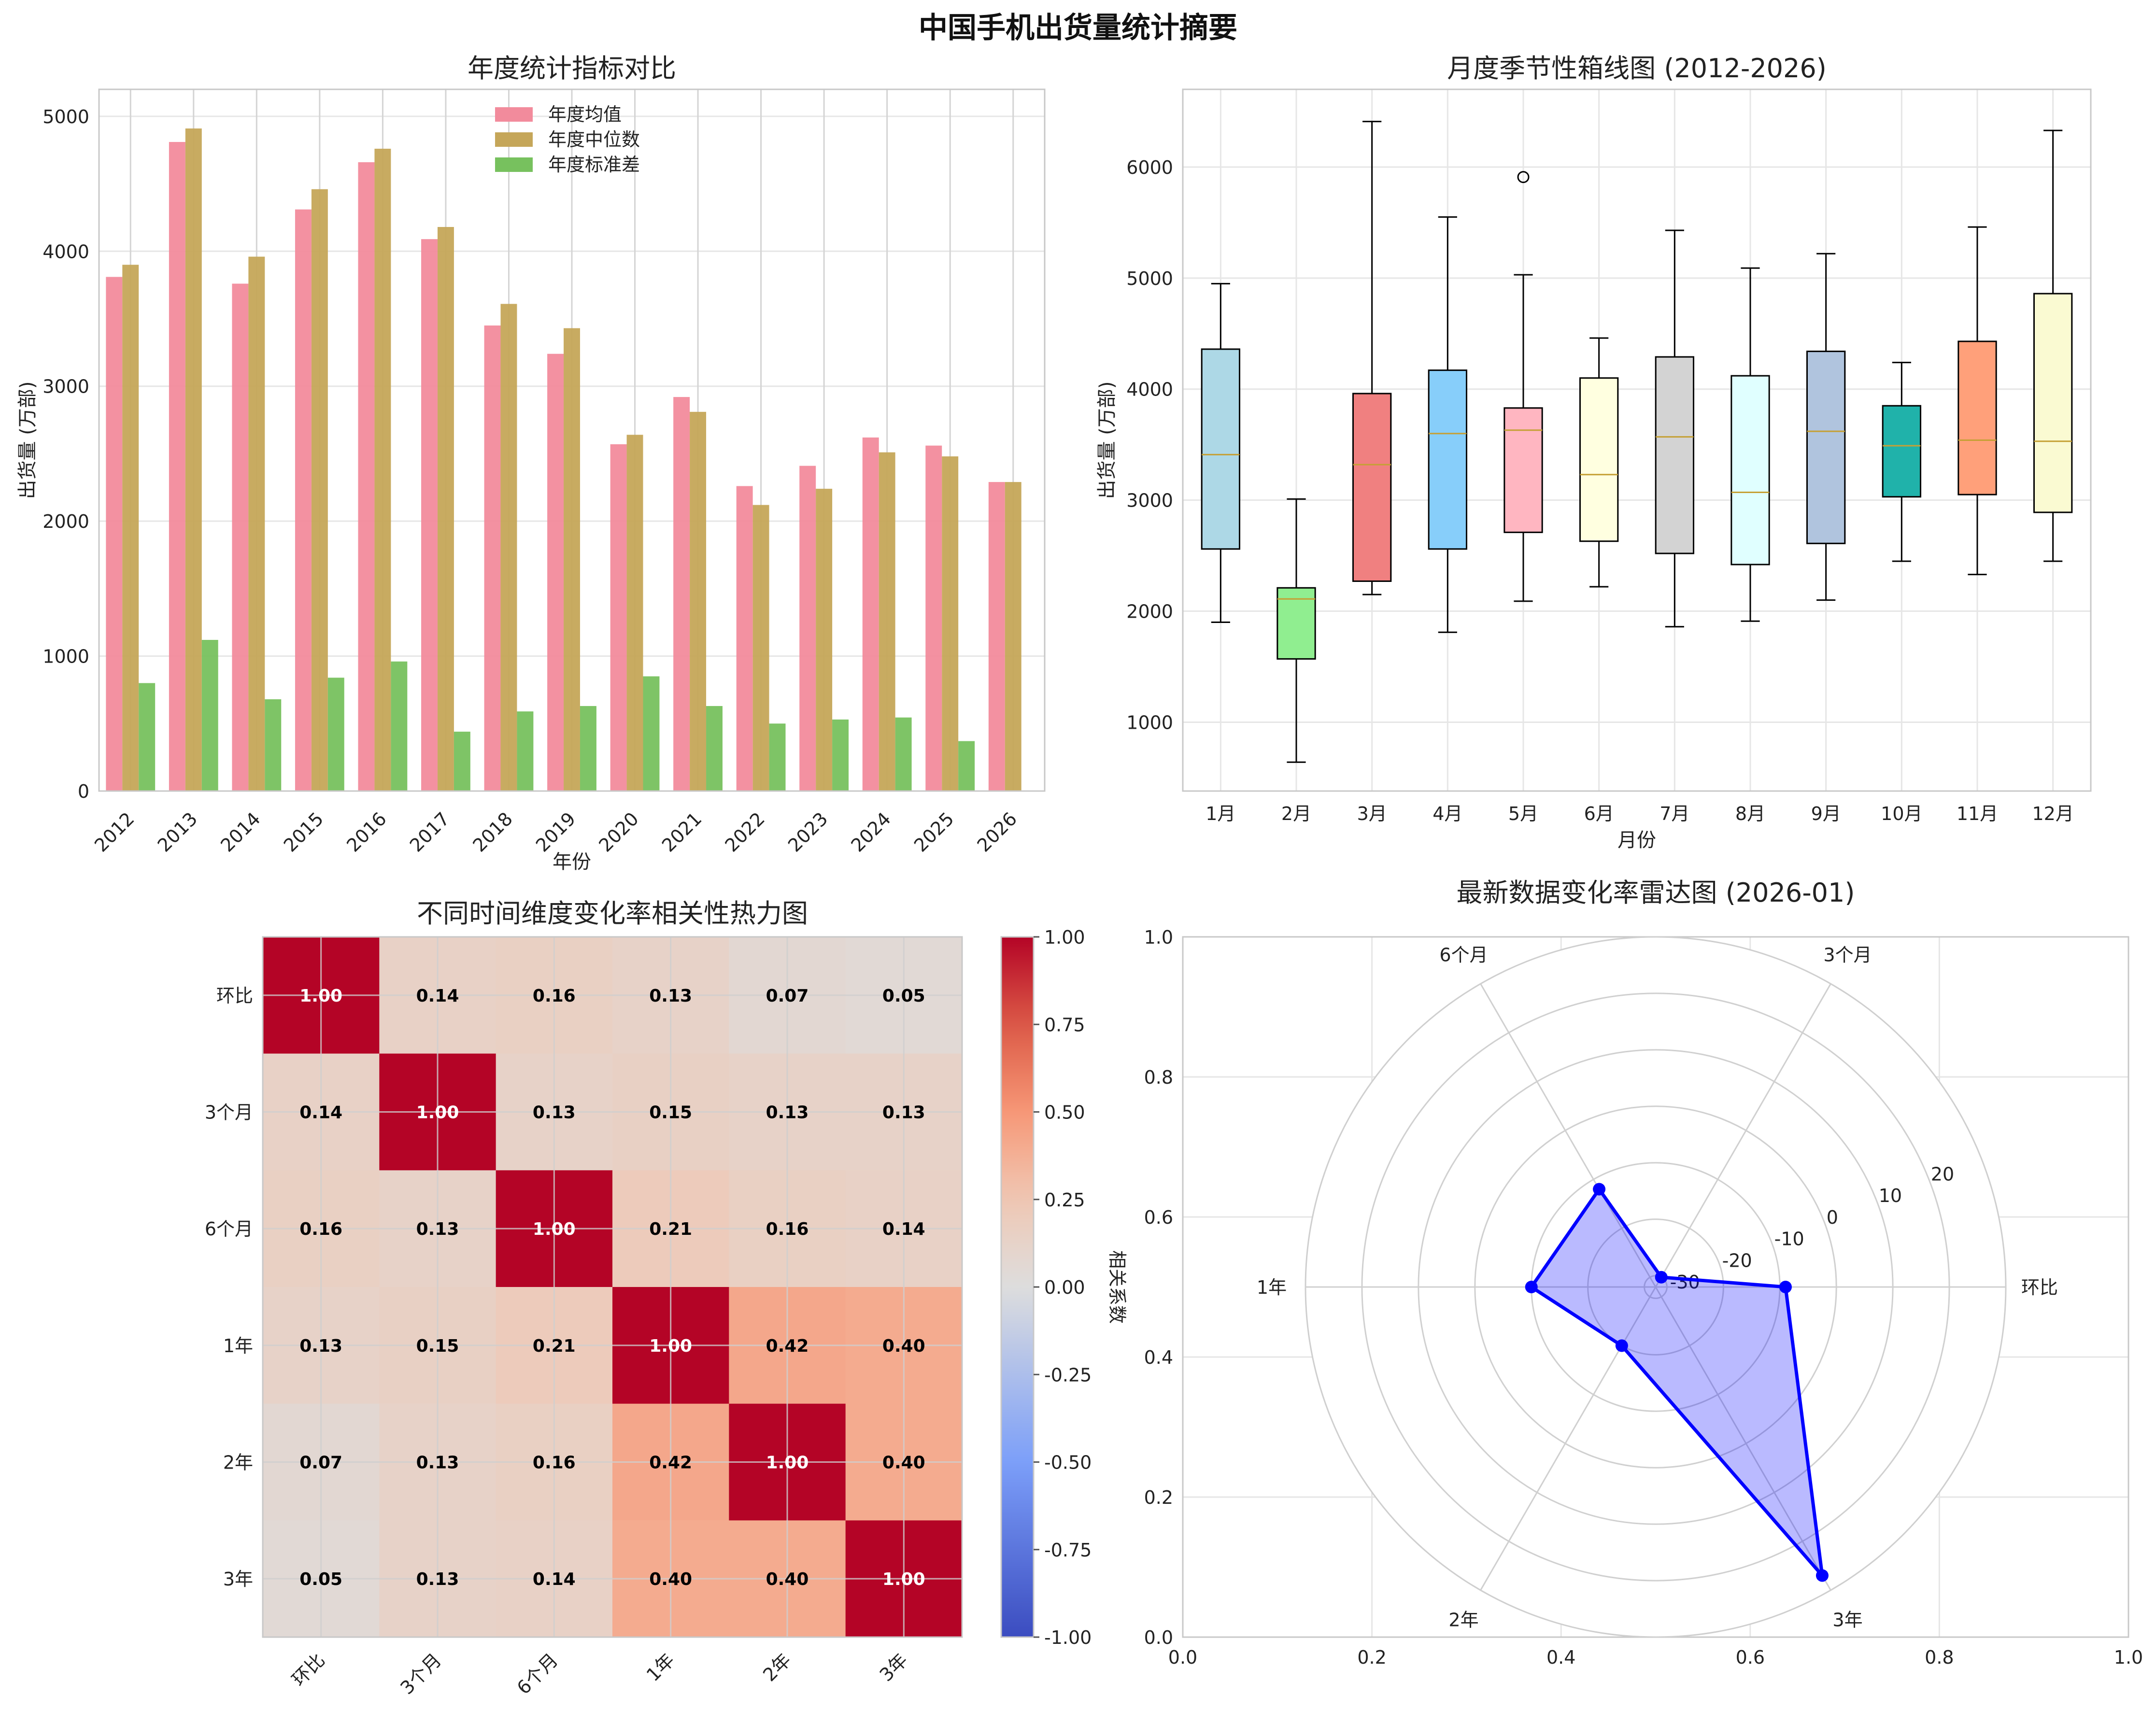  I want to click on radar-r-tick-label: 10, so click(1890, 1195).